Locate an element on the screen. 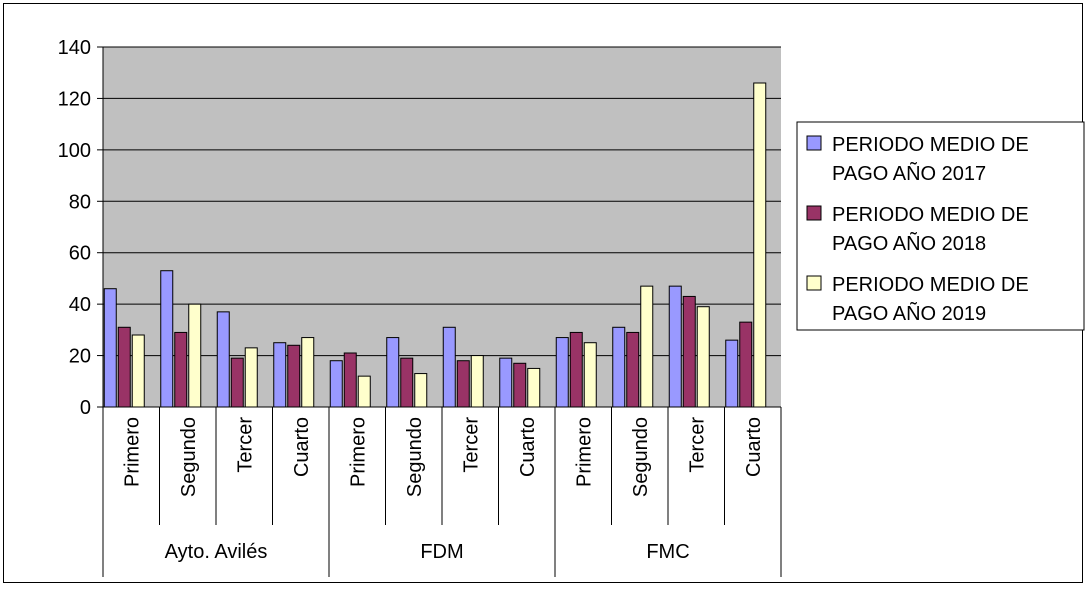 Image resolution: width=1090 pixels, height=594 pixels. legend-box is located at coordinates (940, 226).